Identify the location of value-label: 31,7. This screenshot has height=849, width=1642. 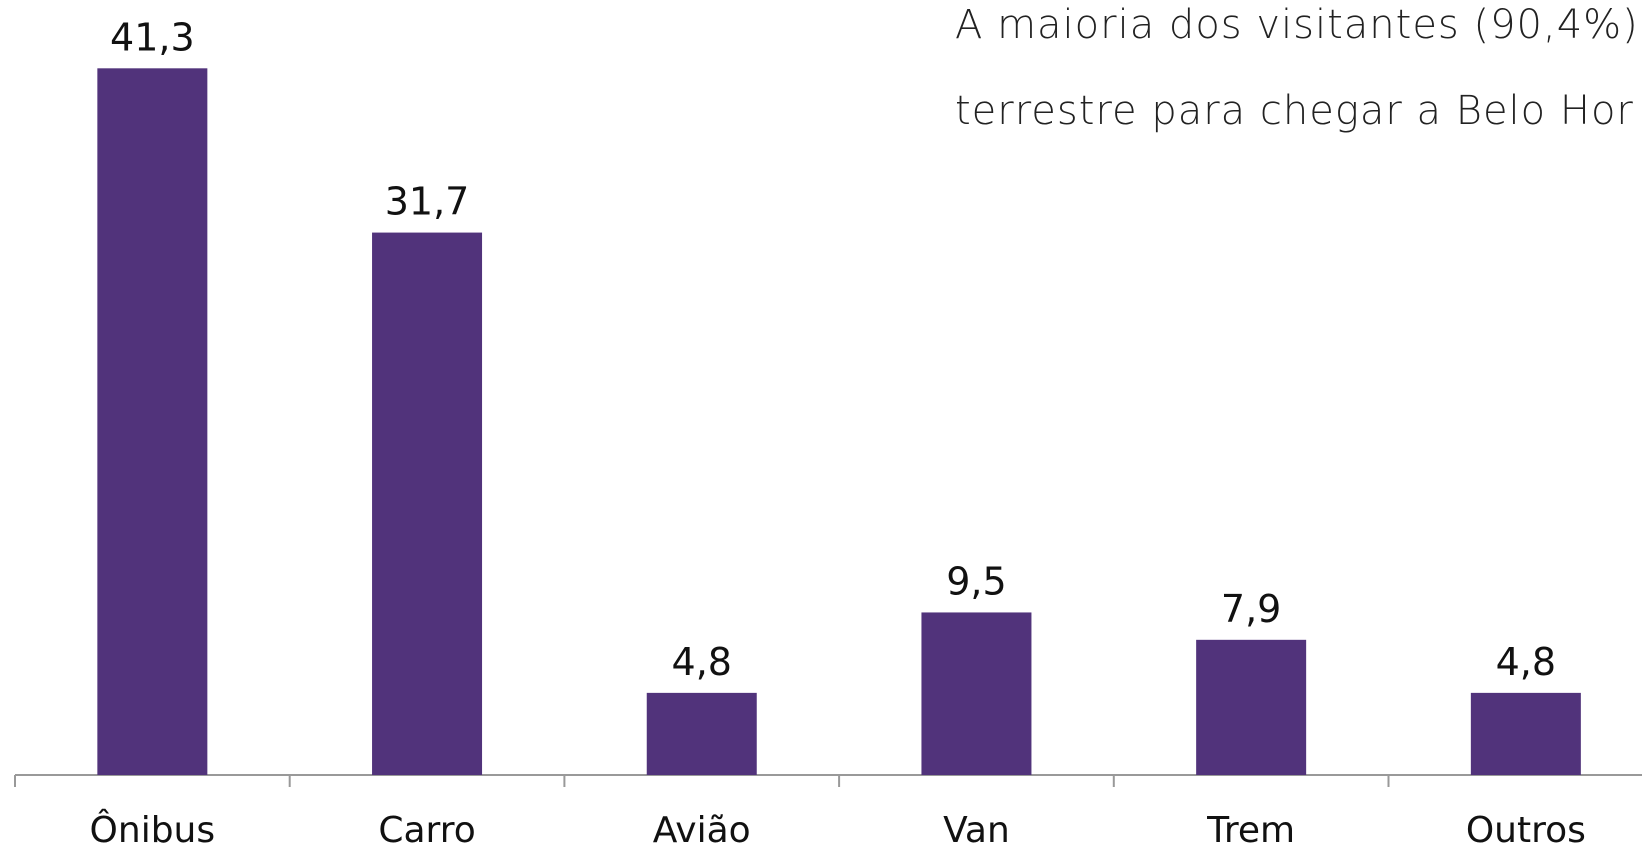
(427, 202).